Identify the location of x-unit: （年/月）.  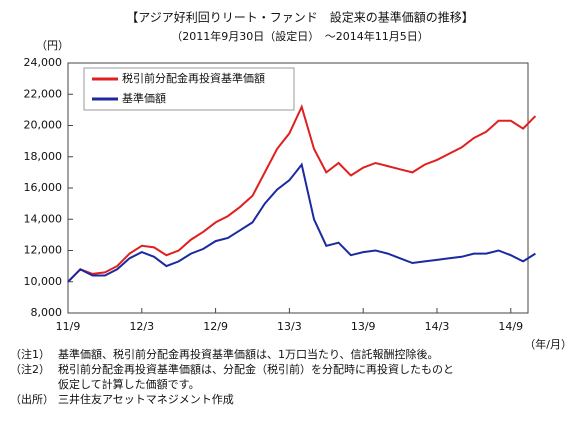
(548, 344).